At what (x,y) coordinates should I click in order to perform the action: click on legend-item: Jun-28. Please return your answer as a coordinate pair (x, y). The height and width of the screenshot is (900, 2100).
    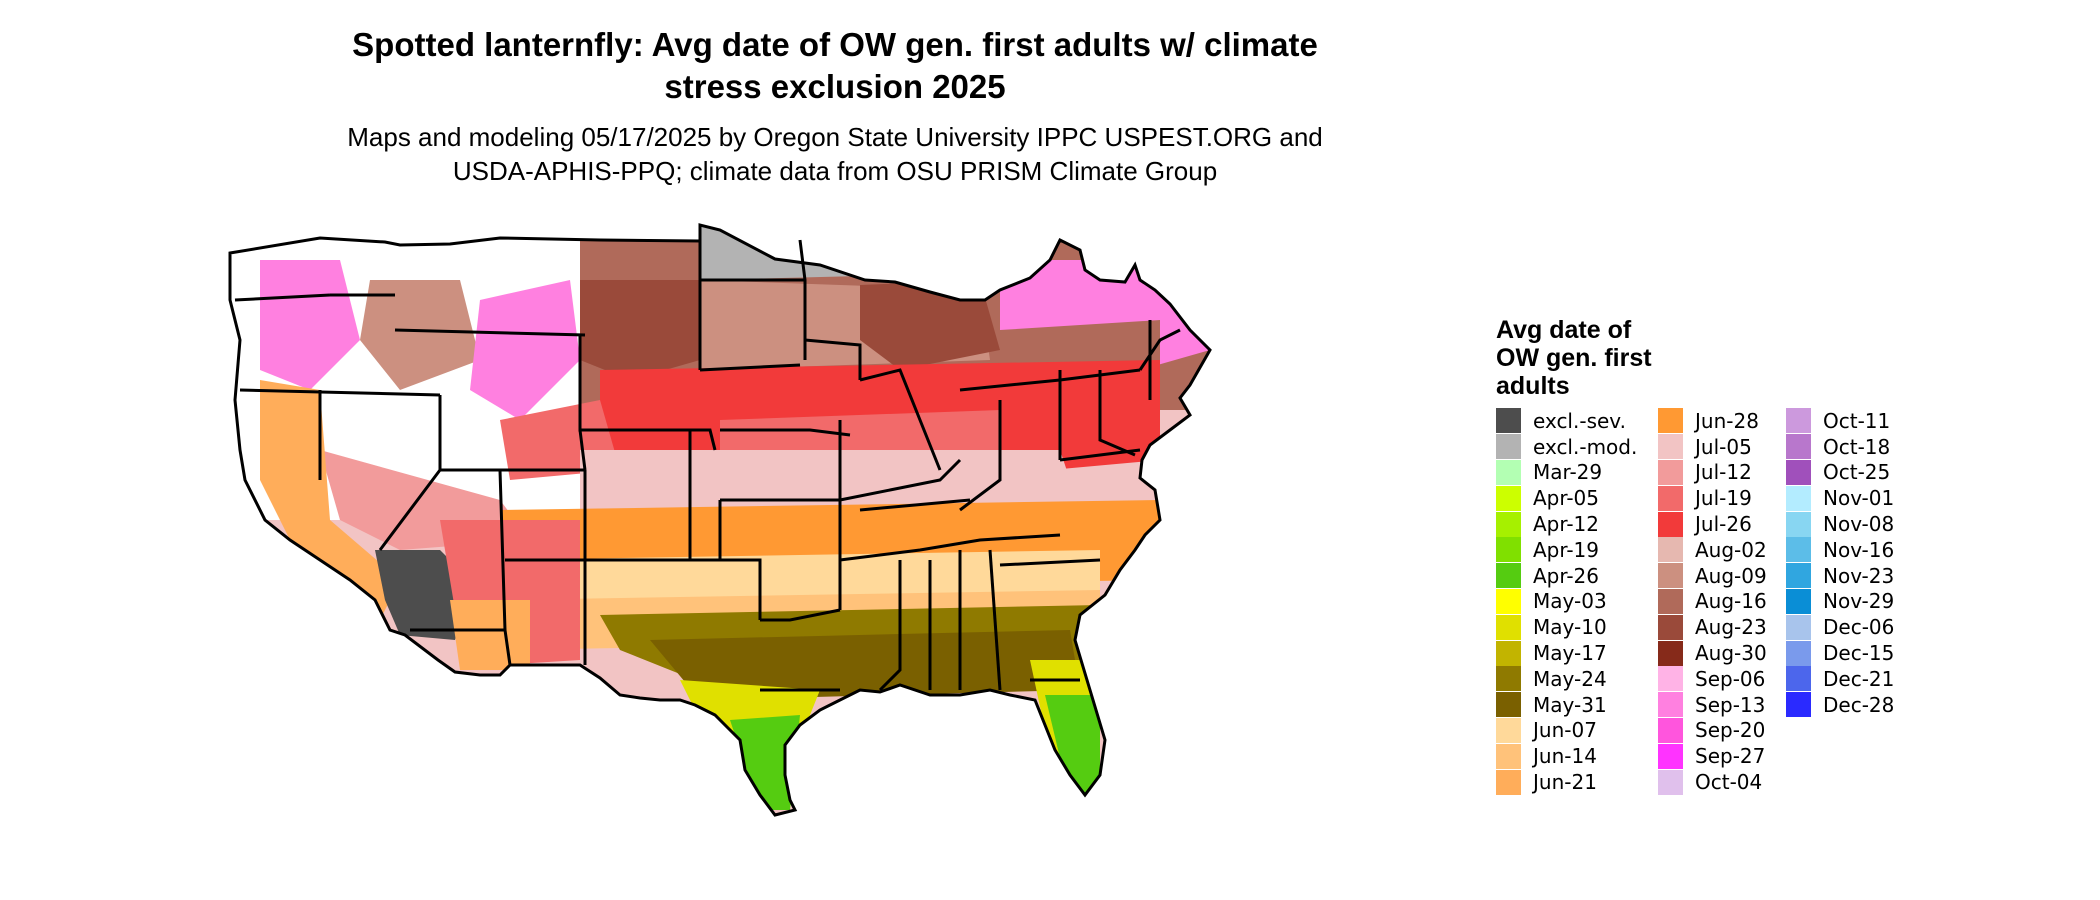
    Looking at the image, I should click on (1712, 421).